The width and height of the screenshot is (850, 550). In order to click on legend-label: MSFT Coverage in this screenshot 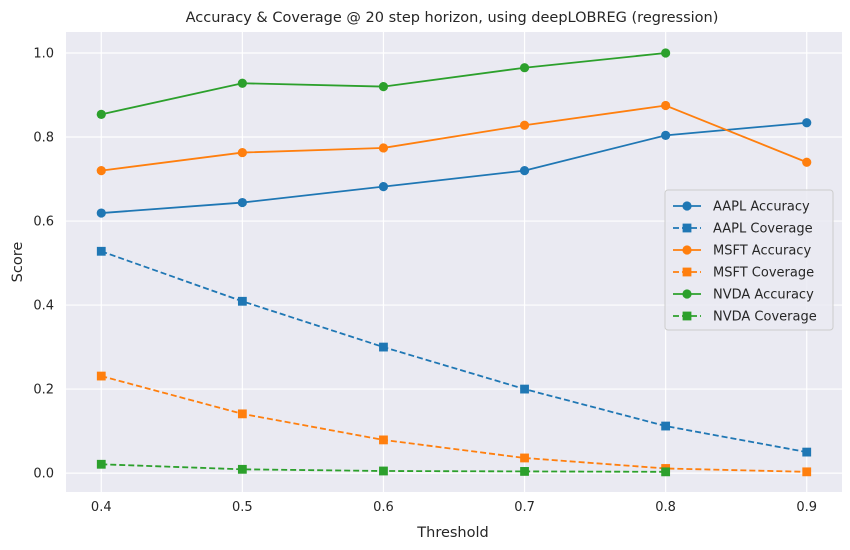, I will do `click(763, 273)`.